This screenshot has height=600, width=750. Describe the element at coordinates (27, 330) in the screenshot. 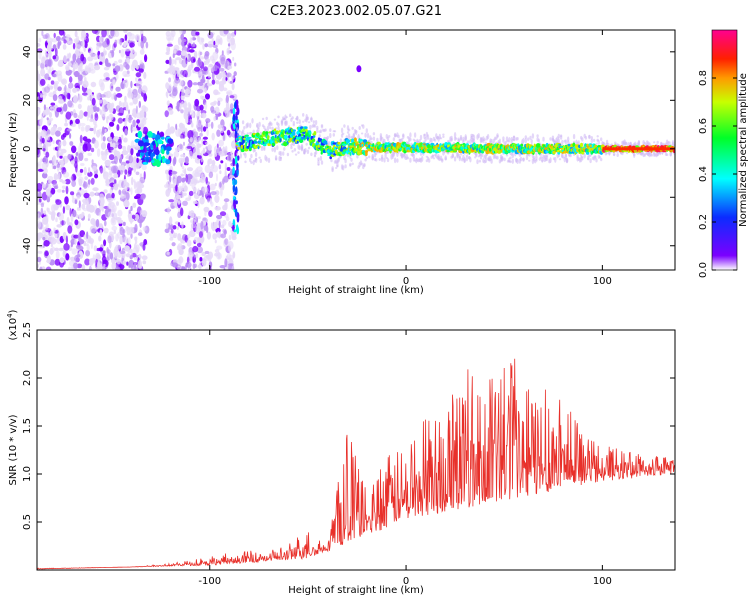

I see `y-tick-label: 2.5` at that location.